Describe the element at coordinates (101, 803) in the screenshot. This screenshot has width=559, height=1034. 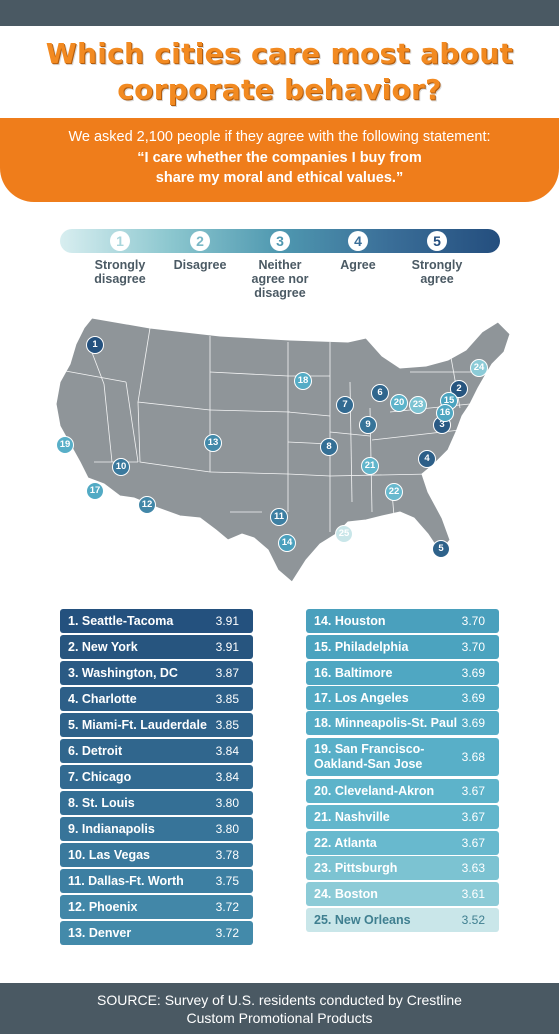
I see `ranking-city-8: 8. St. Louis` at that location.